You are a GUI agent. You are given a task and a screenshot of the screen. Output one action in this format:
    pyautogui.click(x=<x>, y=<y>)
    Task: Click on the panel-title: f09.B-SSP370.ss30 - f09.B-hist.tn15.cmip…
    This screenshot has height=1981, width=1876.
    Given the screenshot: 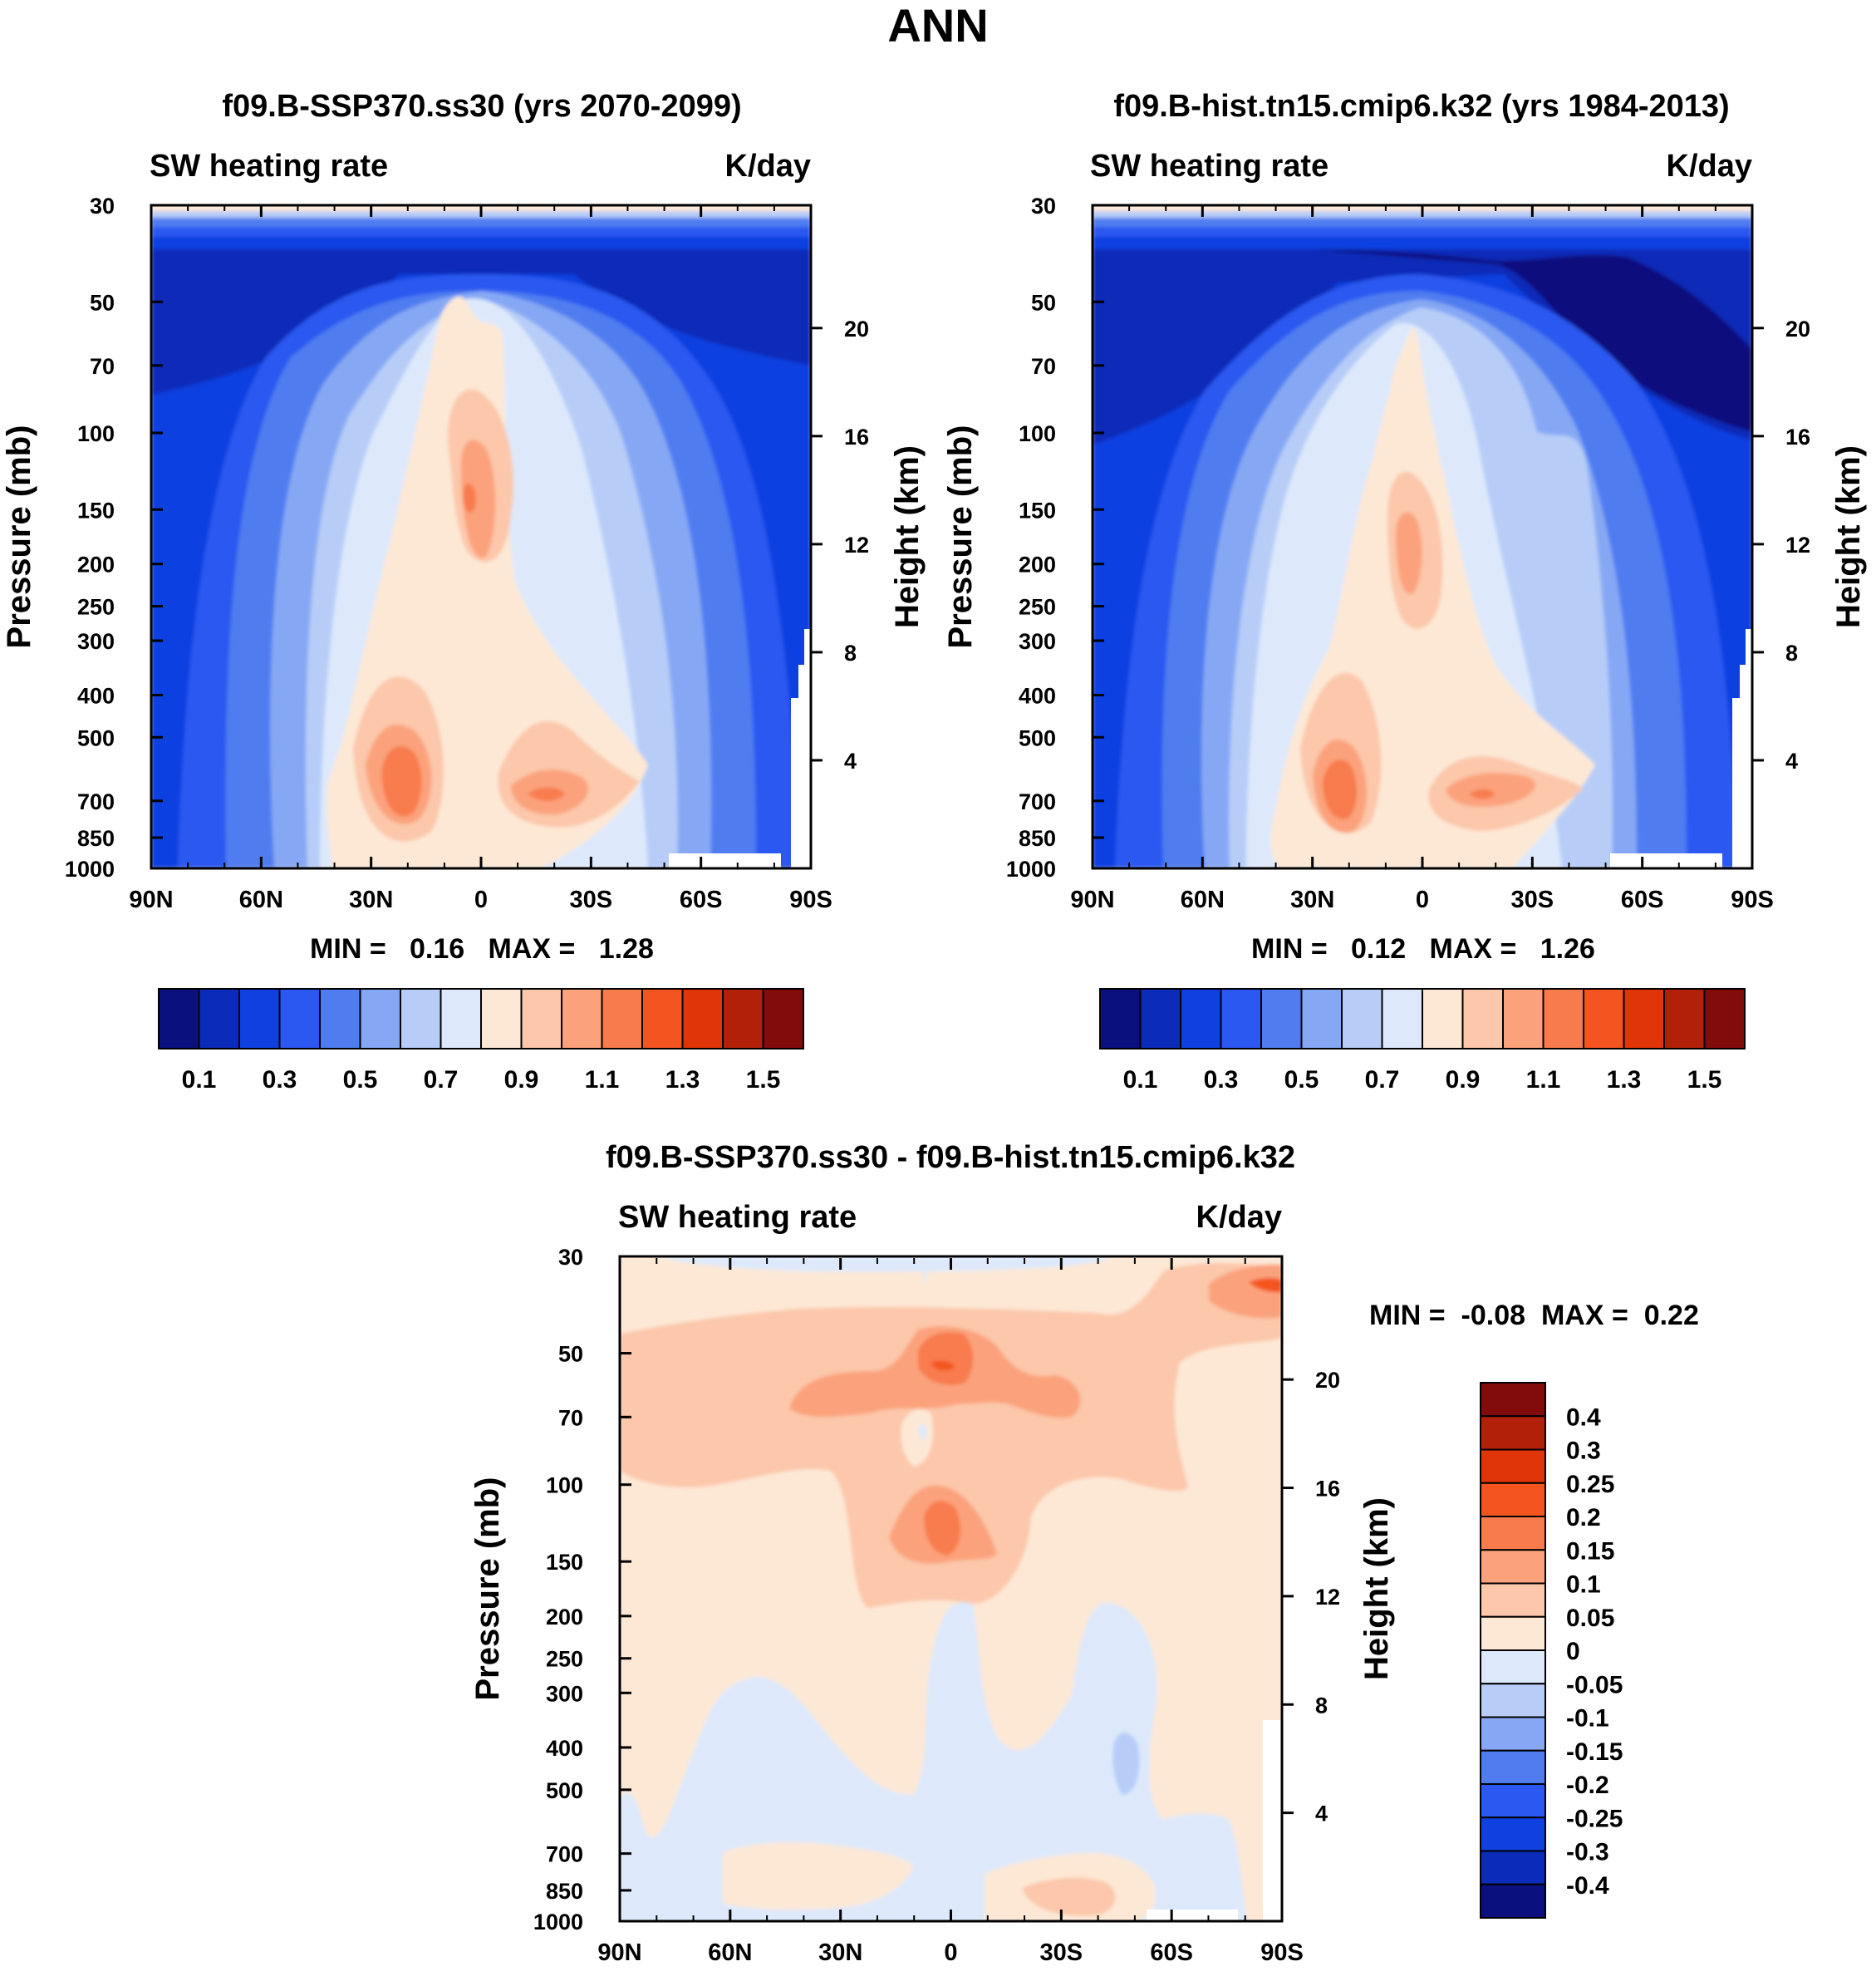 What is the action you would take?
    pyautogui.click(x=951, y=1157)
    